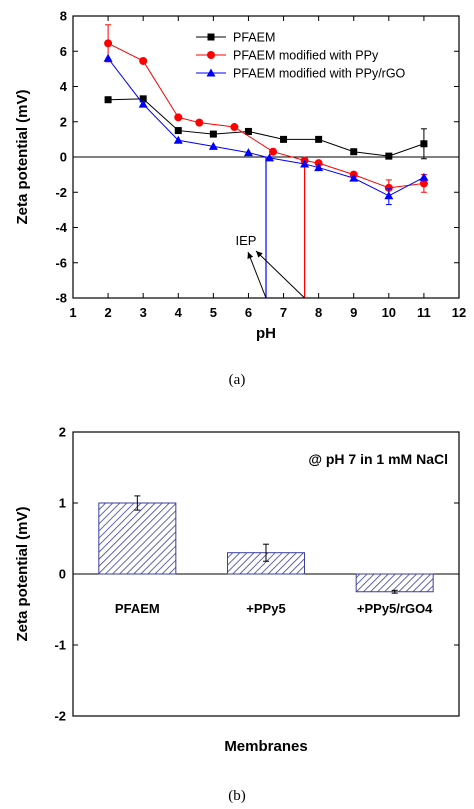  What do you see at coordinates (280, 274) in the screenshot?
I see `iep-arrow-red` at bounding box center [280, 274].